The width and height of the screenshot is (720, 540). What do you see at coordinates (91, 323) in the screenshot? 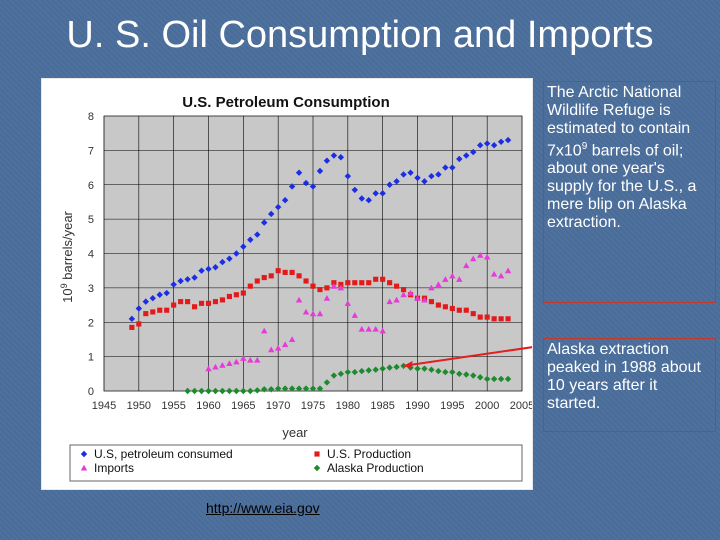
I see `y-tick-label: 2` at bounding box center [91, 323].